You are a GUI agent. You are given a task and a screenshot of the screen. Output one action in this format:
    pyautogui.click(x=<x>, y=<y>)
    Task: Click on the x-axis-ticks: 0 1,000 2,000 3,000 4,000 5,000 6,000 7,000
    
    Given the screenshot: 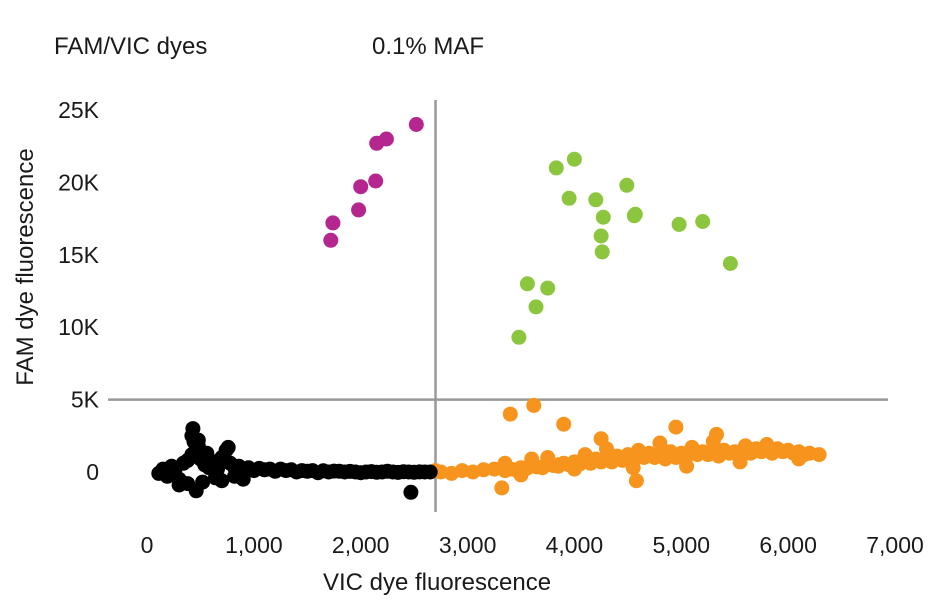 What is the action you would take?
    pyautogui.click(x=532, y=545)
    